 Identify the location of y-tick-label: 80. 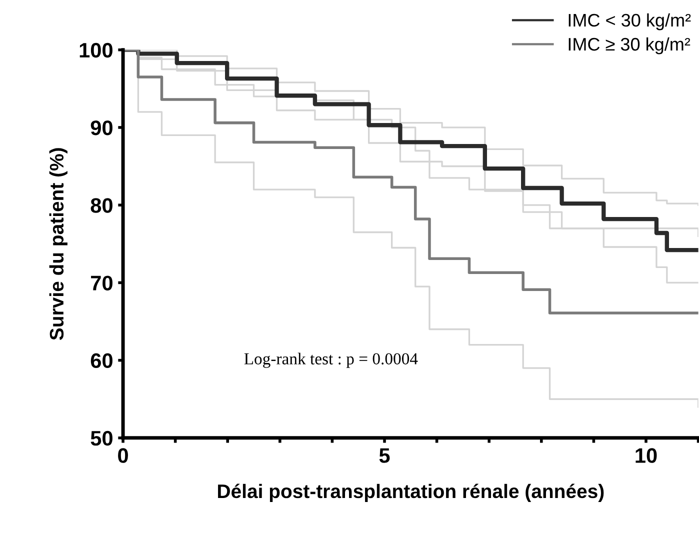
(101, 205).